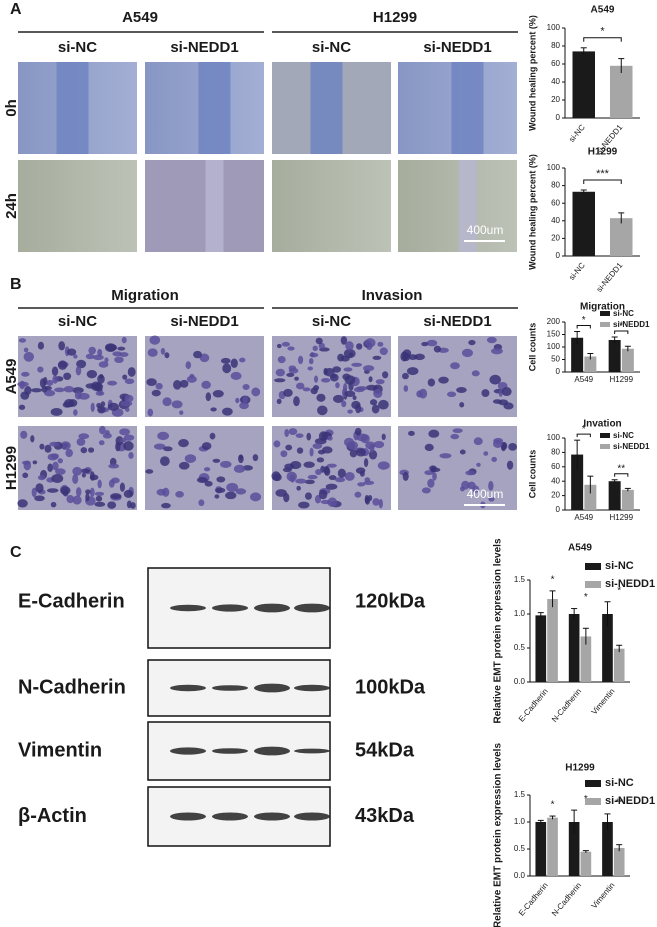 The image size is (657, 927). I want to click on column-header: si-NEDD1, so click(457, 47).